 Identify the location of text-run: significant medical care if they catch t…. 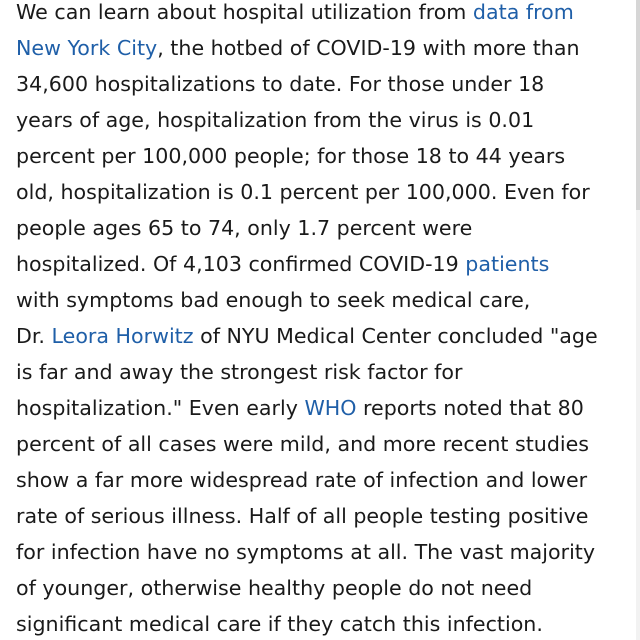
(279, 624).